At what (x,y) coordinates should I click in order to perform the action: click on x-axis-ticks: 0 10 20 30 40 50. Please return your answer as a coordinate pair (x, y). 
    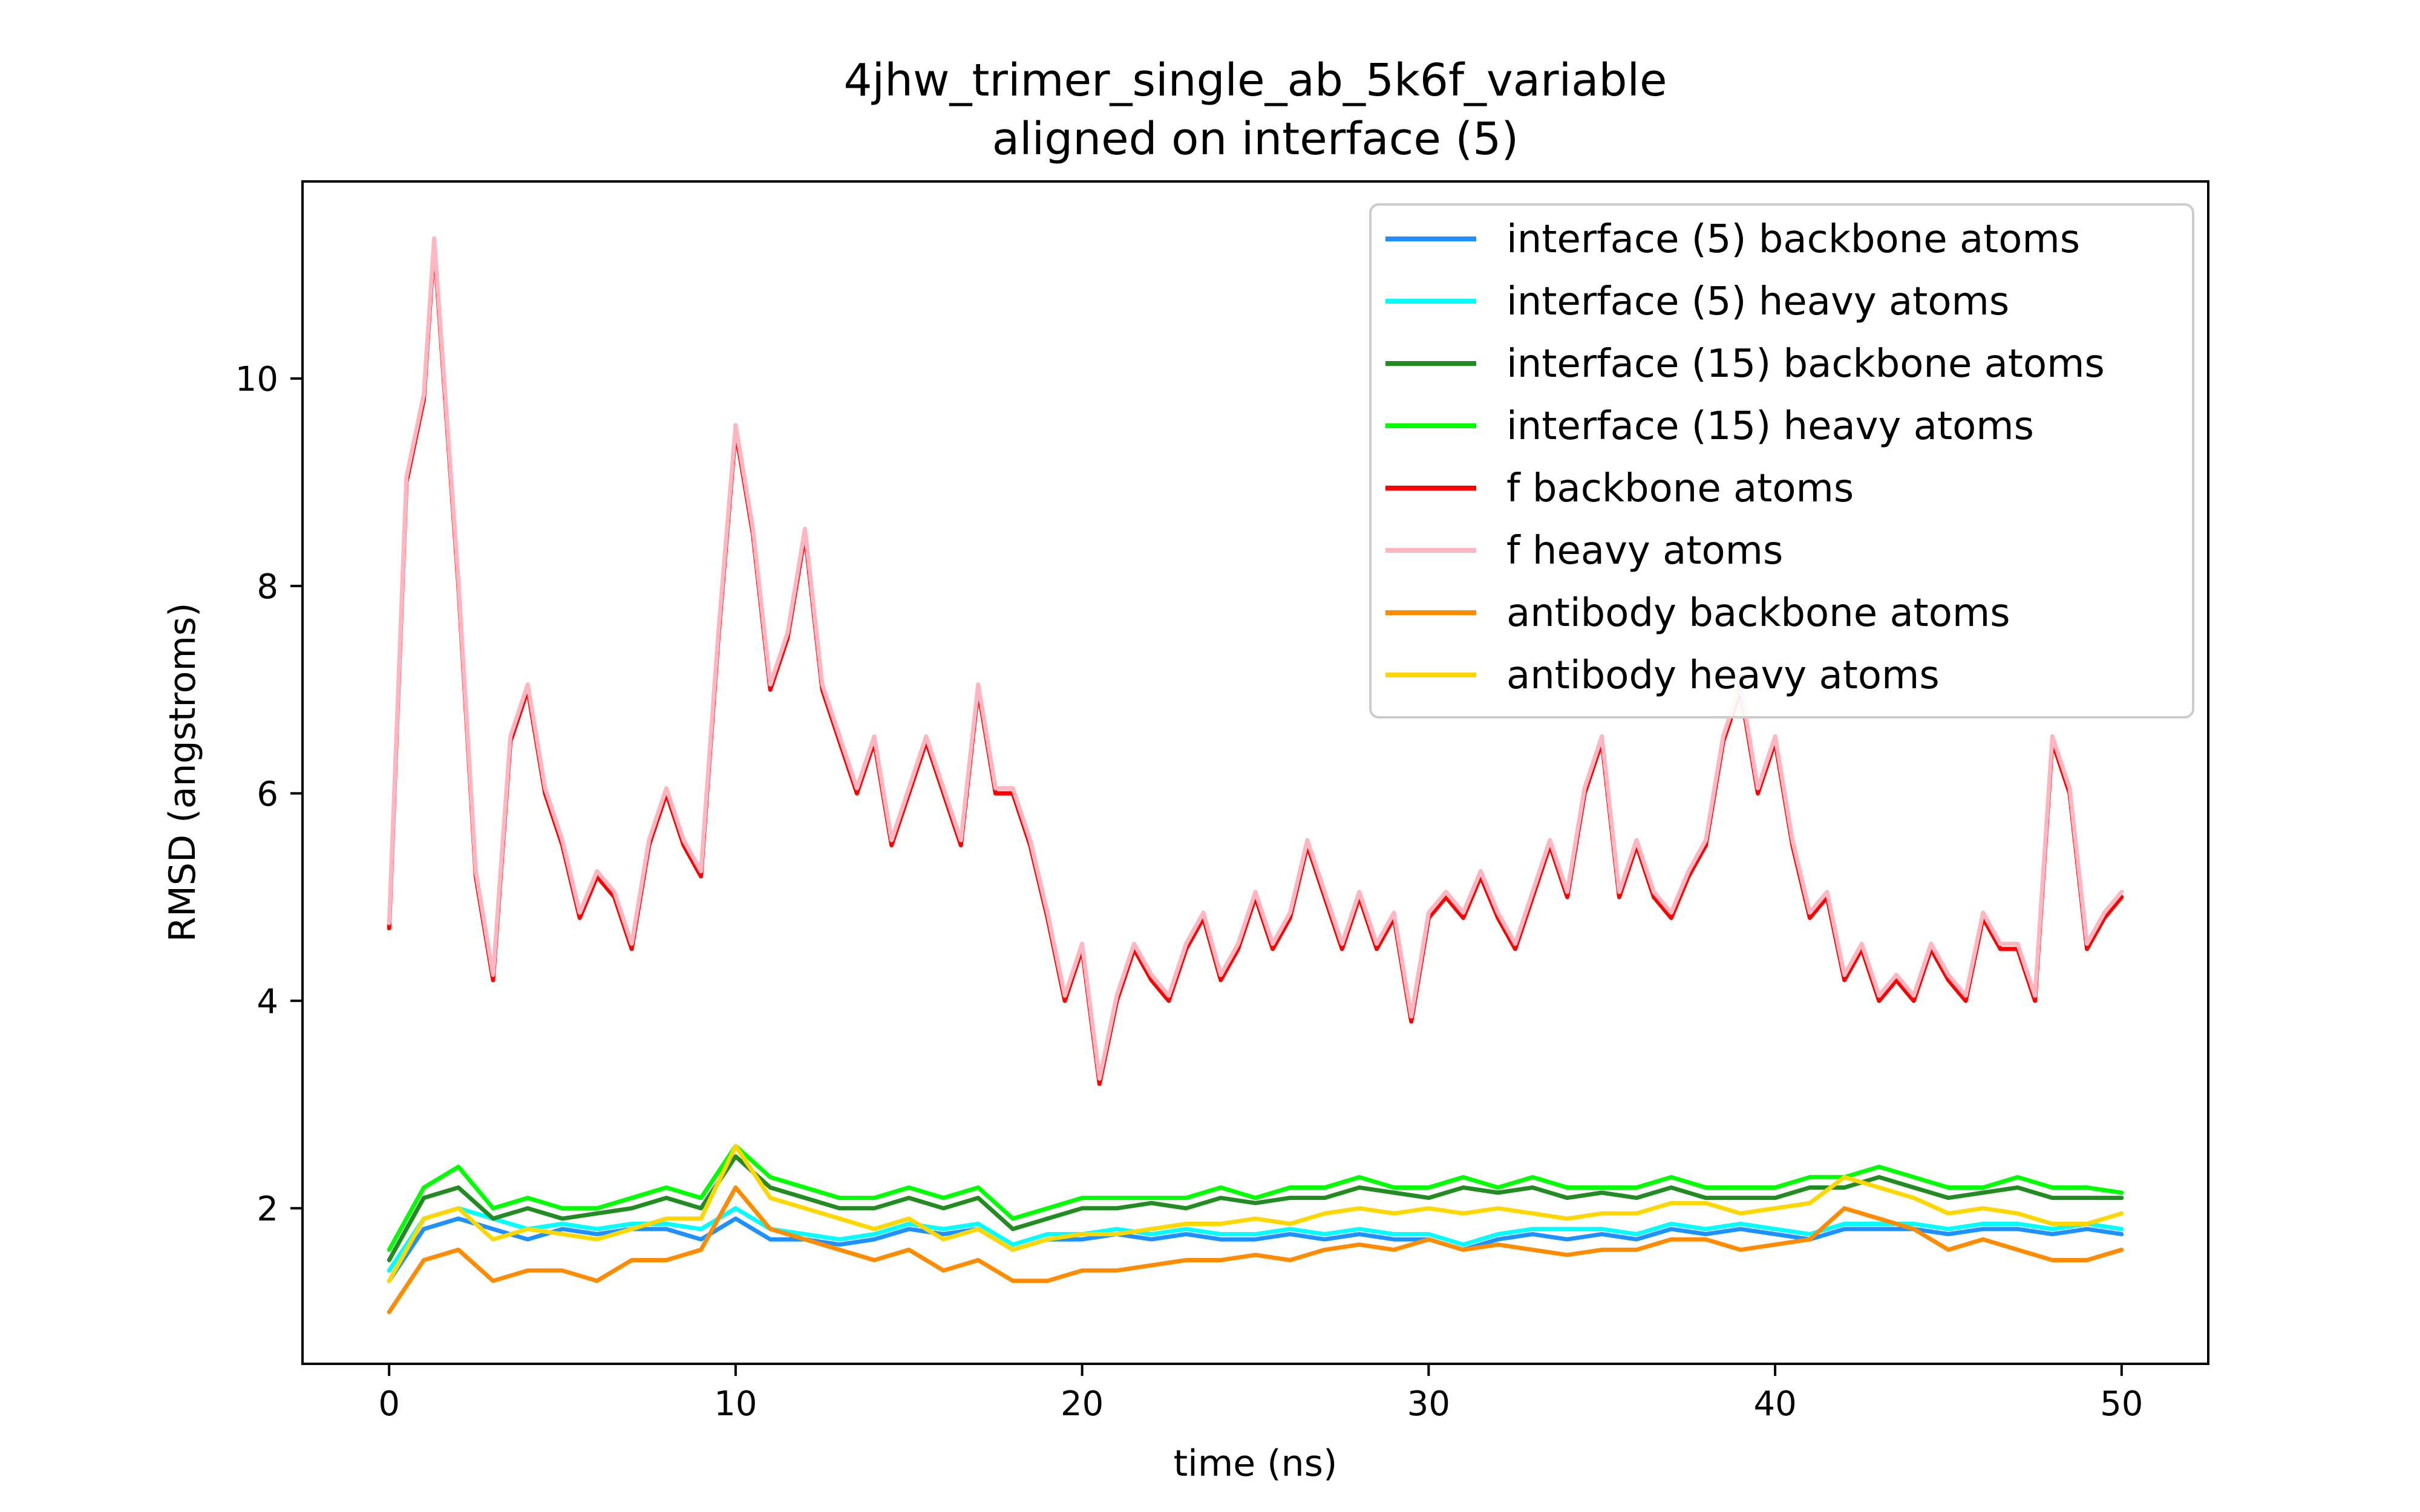
    Looking at the image, I should click on (1260, 1394).